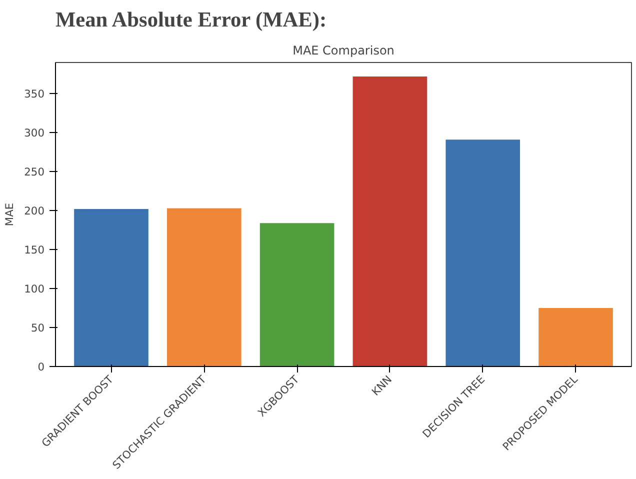  What do you see at coordinates (34, 289) in the screenshot?
I see `y-tick-label: 100` at bounding box center [34, 289].